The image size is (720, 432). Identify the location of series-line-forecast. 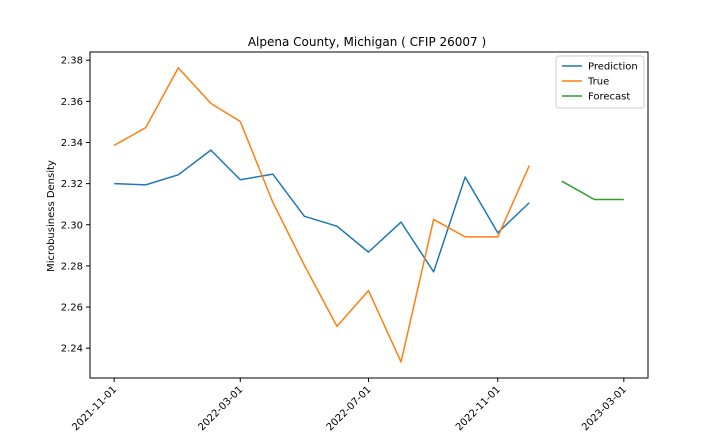
(592, 190).